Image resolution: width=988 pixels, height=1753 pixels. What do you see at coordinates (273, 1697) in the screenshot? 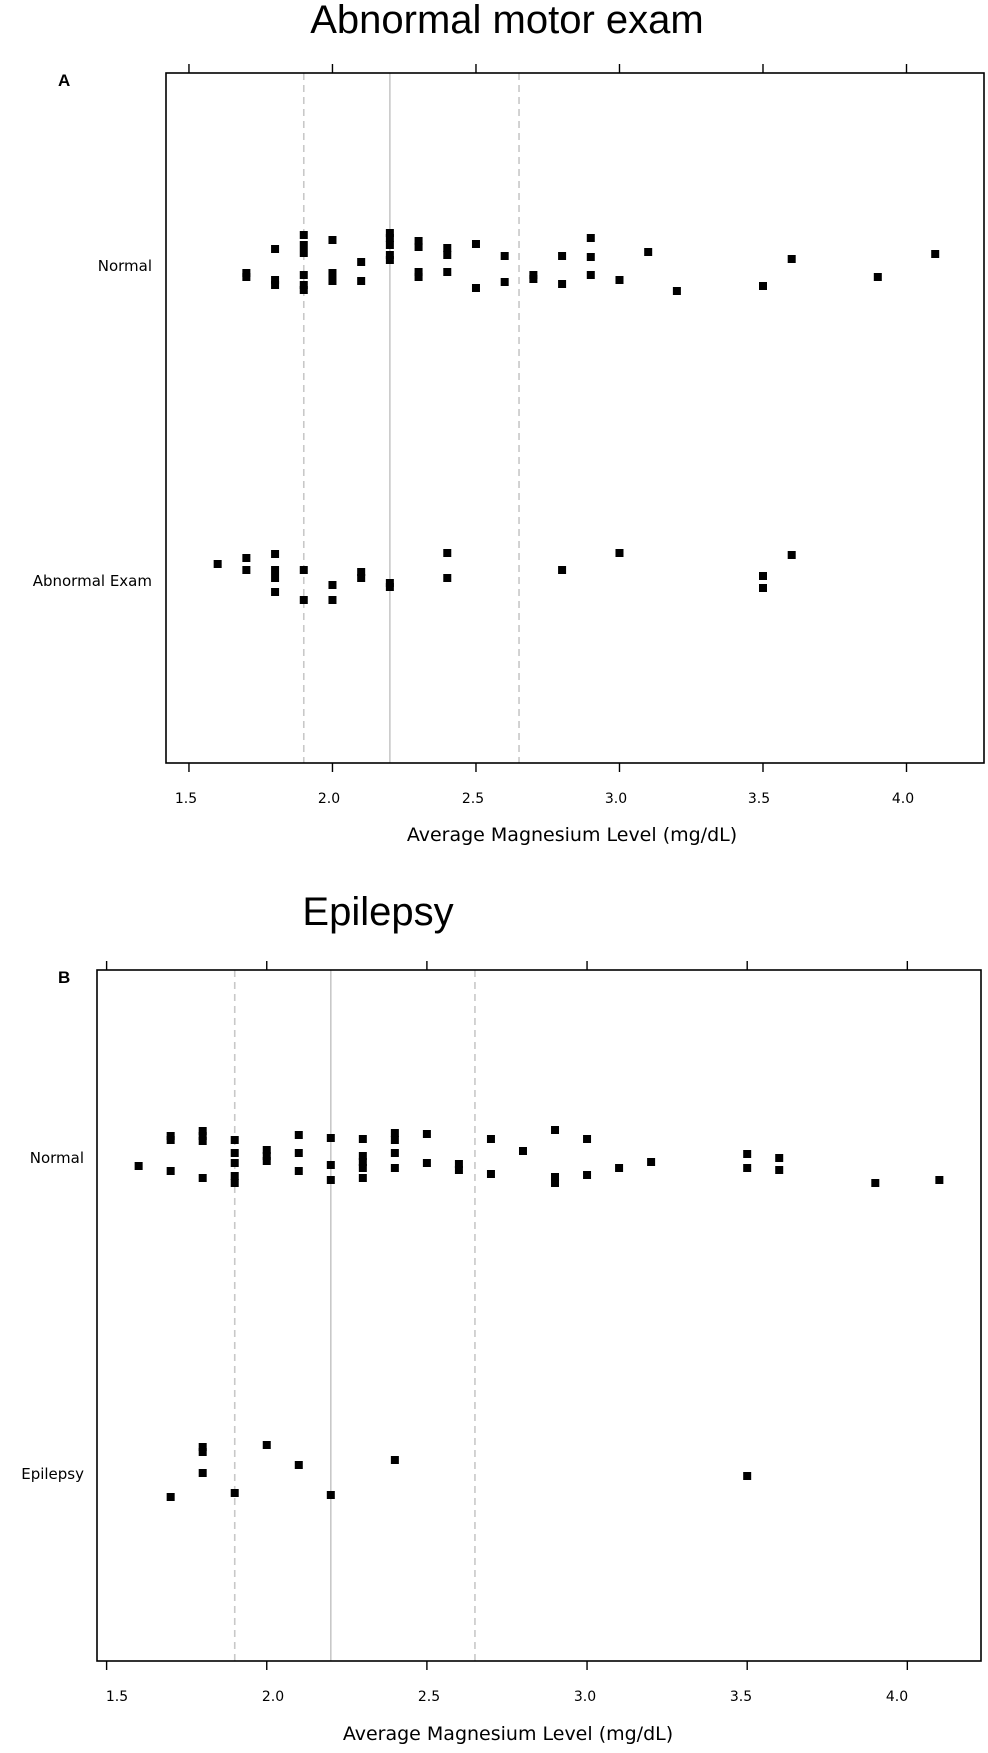
I see `x-tick-label: 2.0` at bounding box center [273, 1697].